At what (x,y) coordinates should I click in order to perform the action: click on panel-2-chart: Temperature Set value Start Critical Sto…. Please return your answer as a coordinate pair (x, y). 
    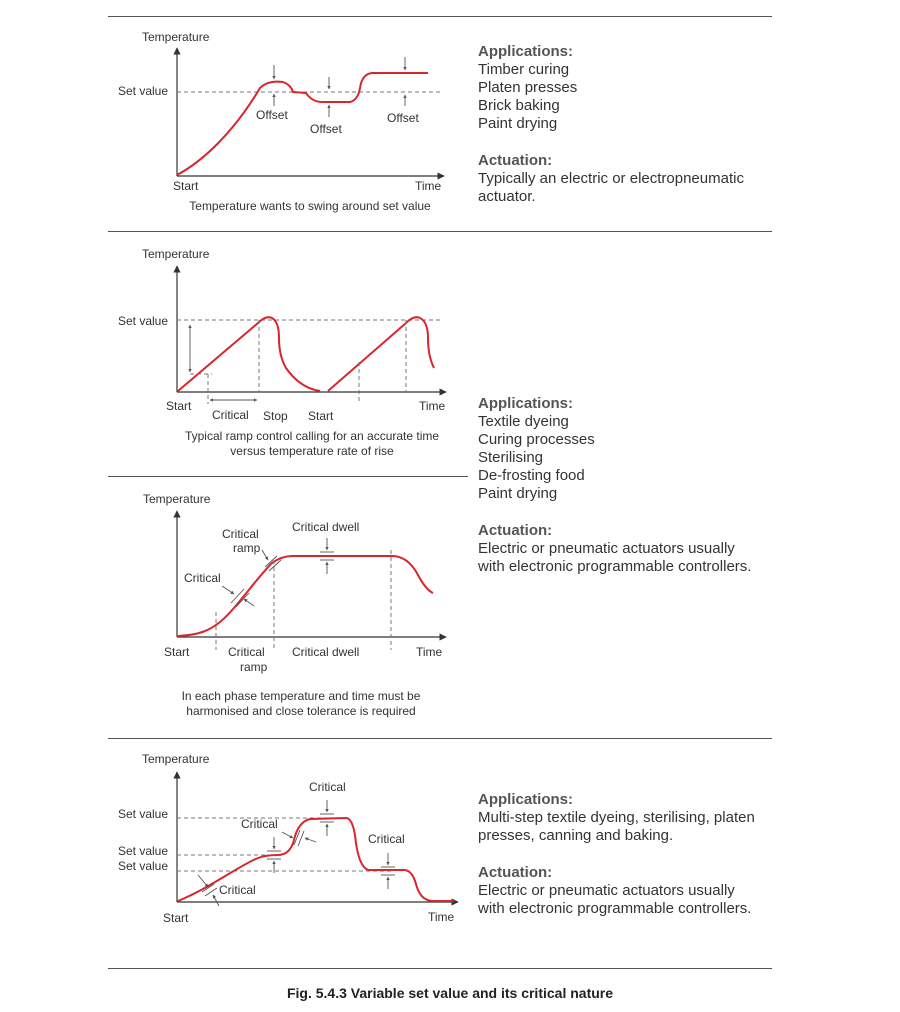
    Looking at the image, I should click on (282, 352).